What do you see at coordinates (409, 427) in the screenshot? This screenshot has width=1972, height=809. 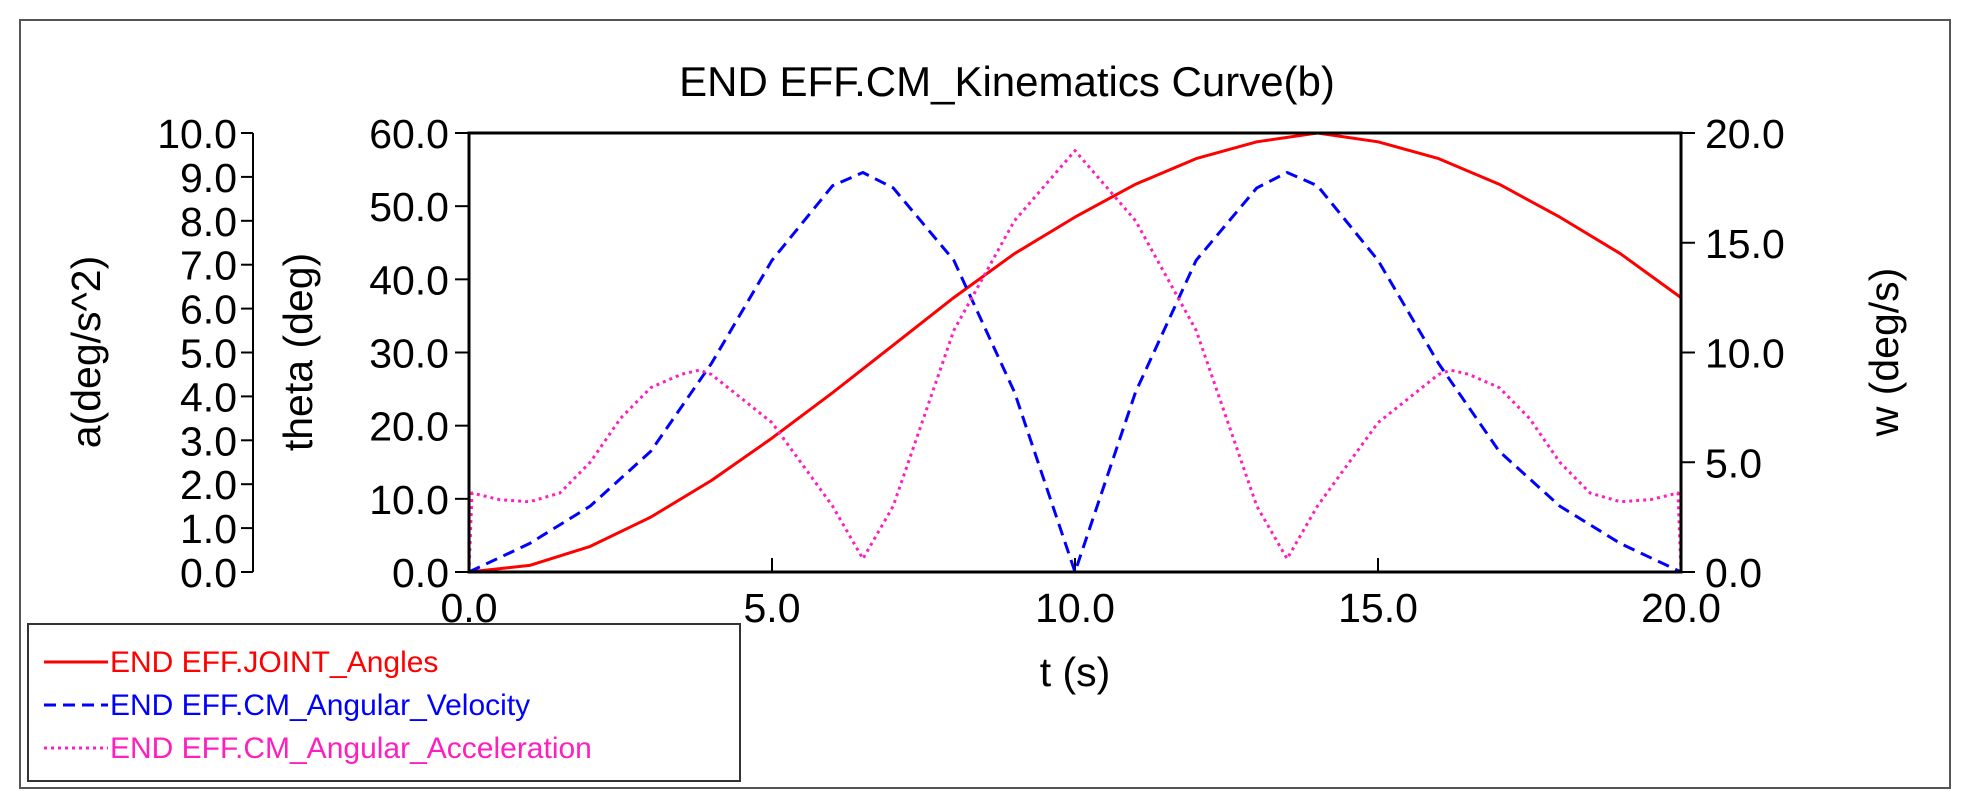 I see `theta-tick-label: 20.0` at bounding box center [409, 427].